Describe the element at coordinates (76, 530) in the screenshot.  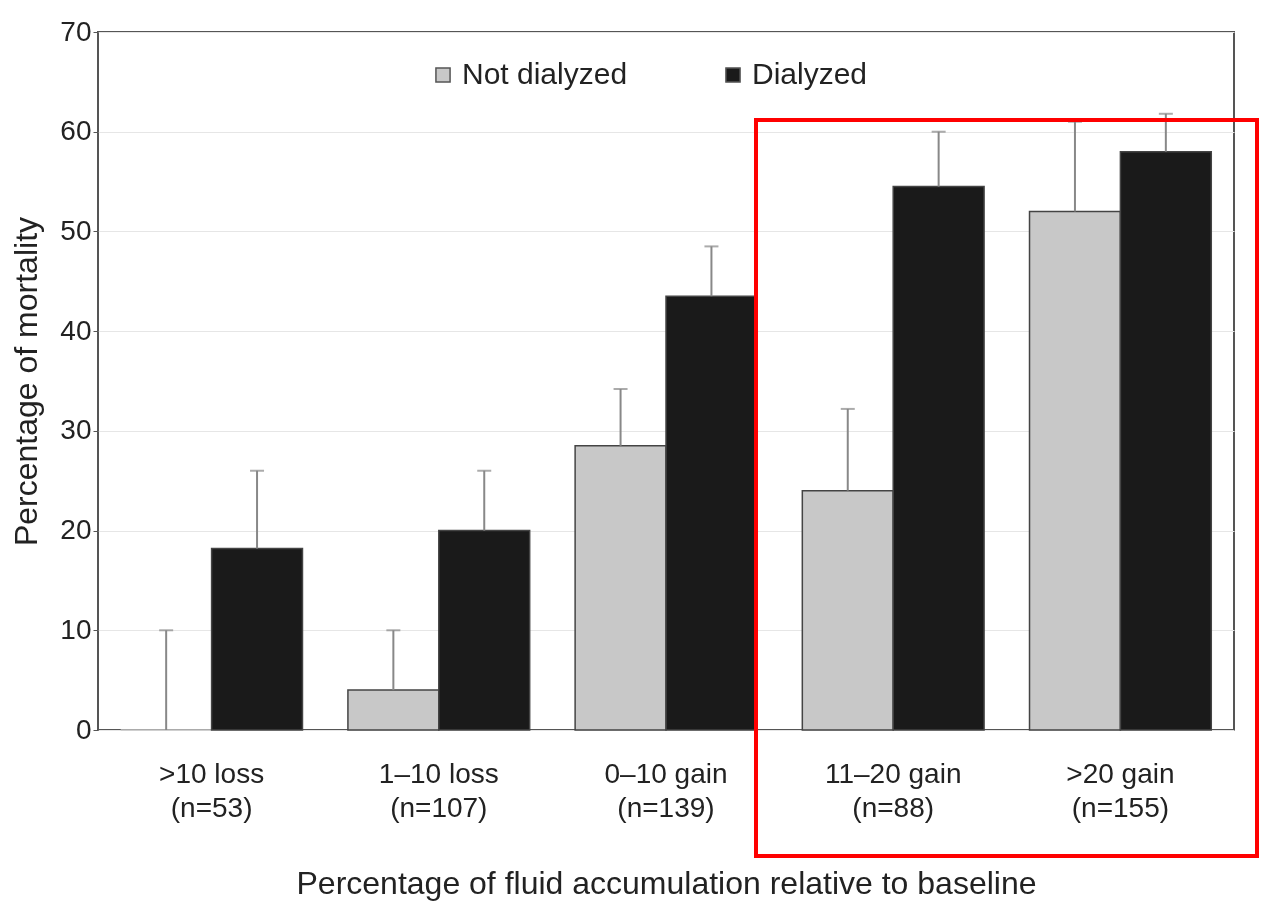
I see `y-tick-label: 20` at that location.